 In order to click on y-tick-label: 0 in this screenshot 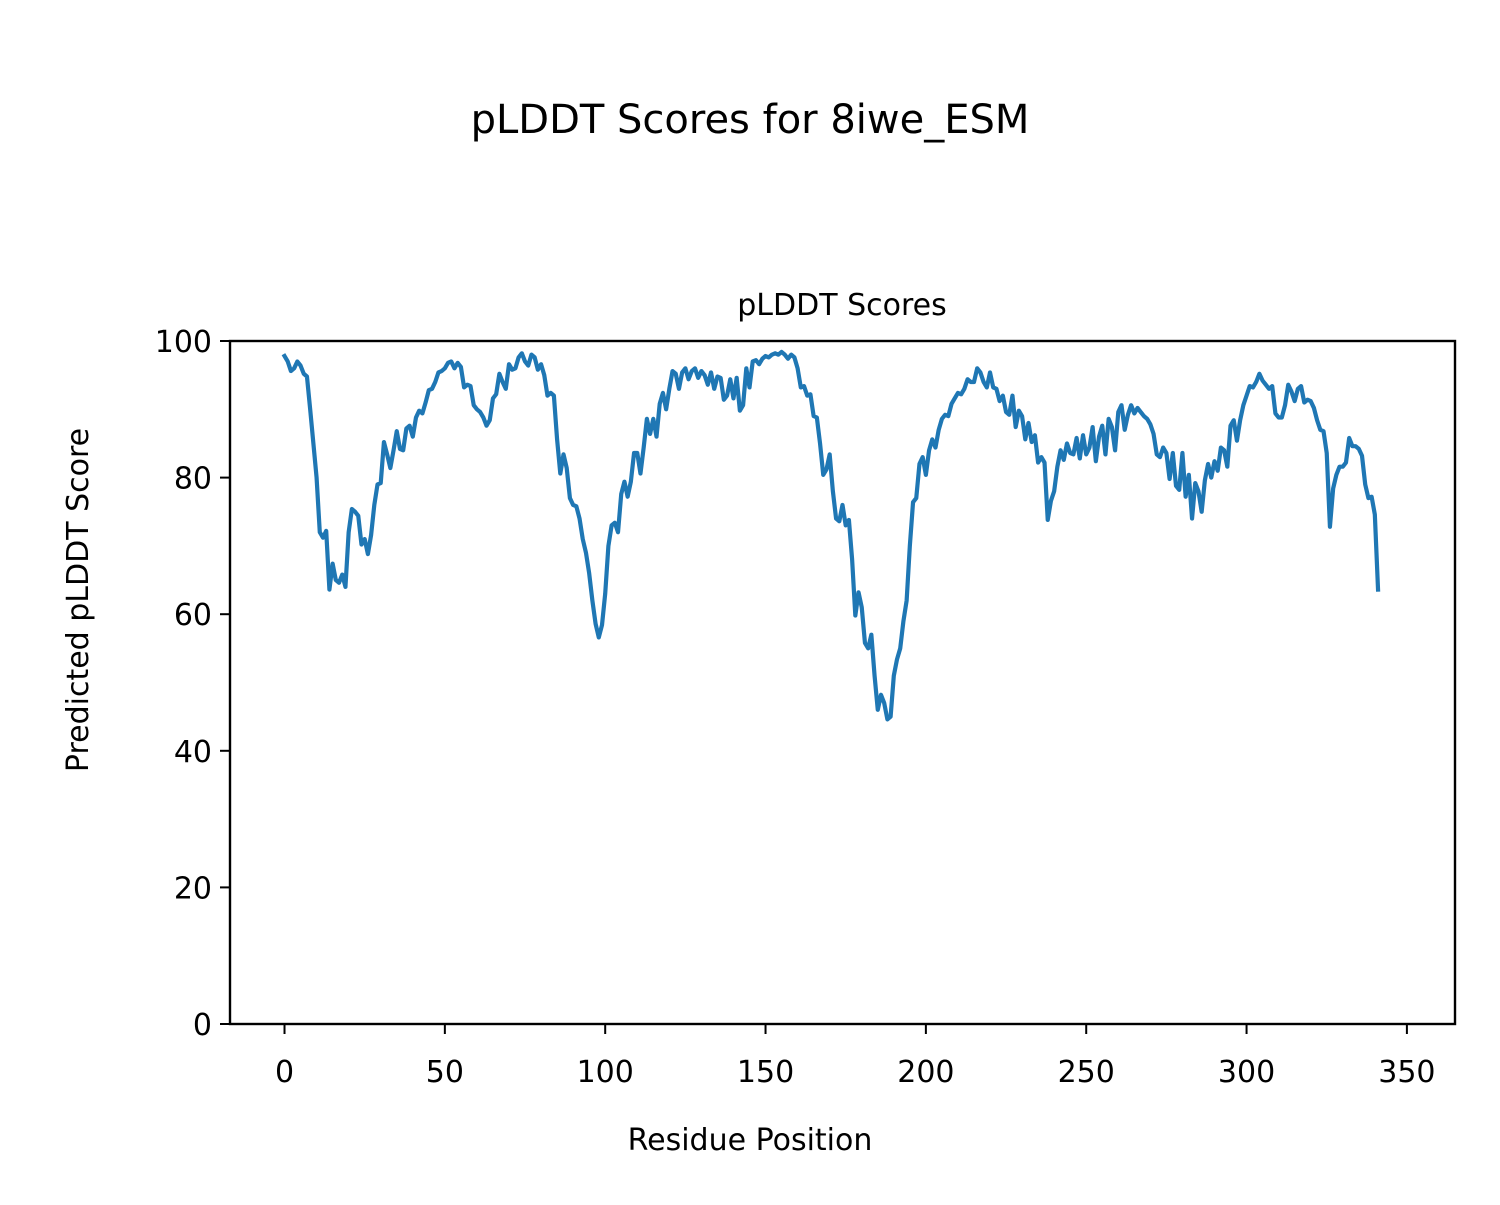, I will do `click(202, 1025)`.